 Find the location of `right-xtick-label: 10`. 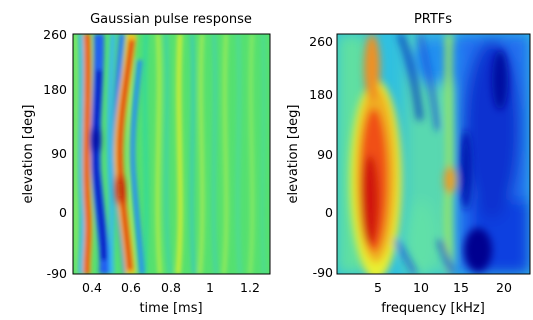

right-xtick-label: 10 is located at coordinates (421, 287).